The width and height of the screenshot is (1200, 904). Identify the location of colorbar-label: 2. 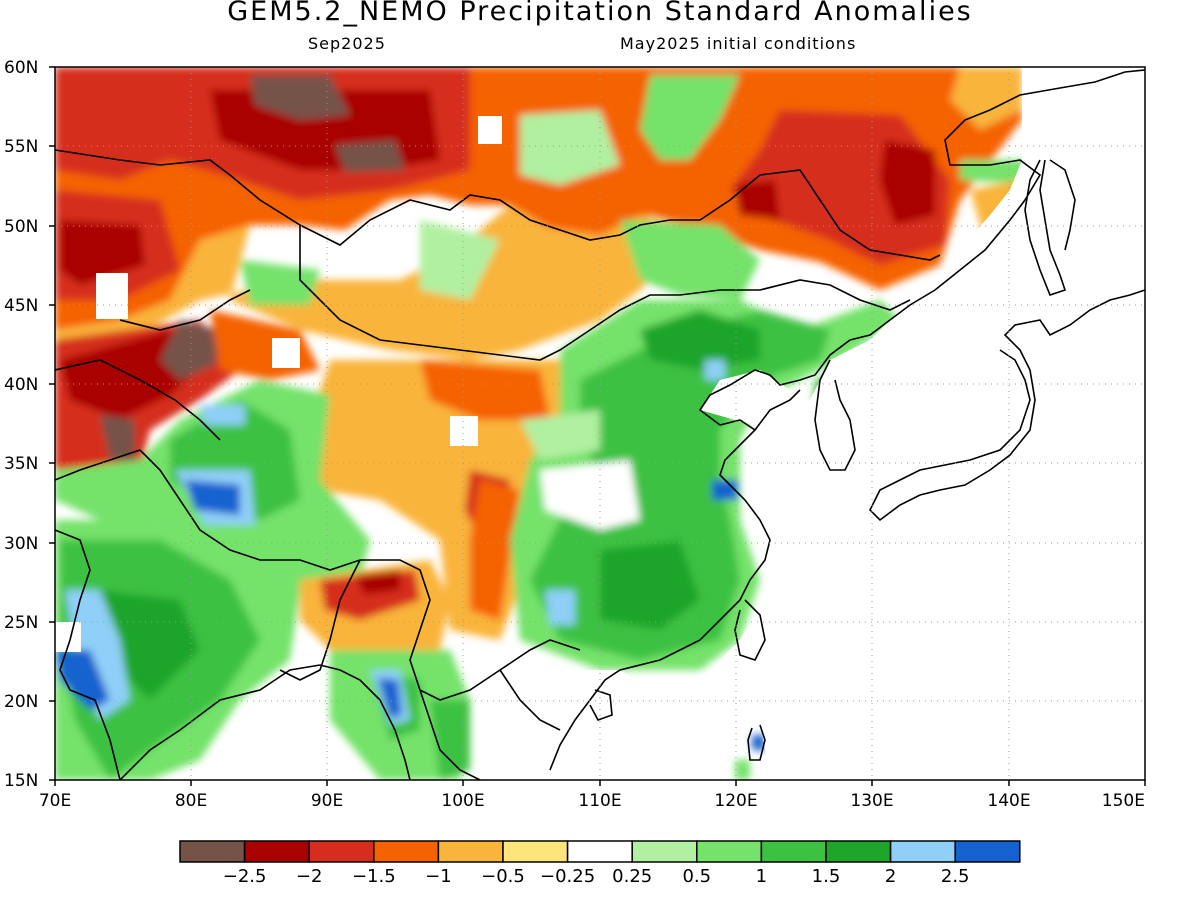
(890, 876).